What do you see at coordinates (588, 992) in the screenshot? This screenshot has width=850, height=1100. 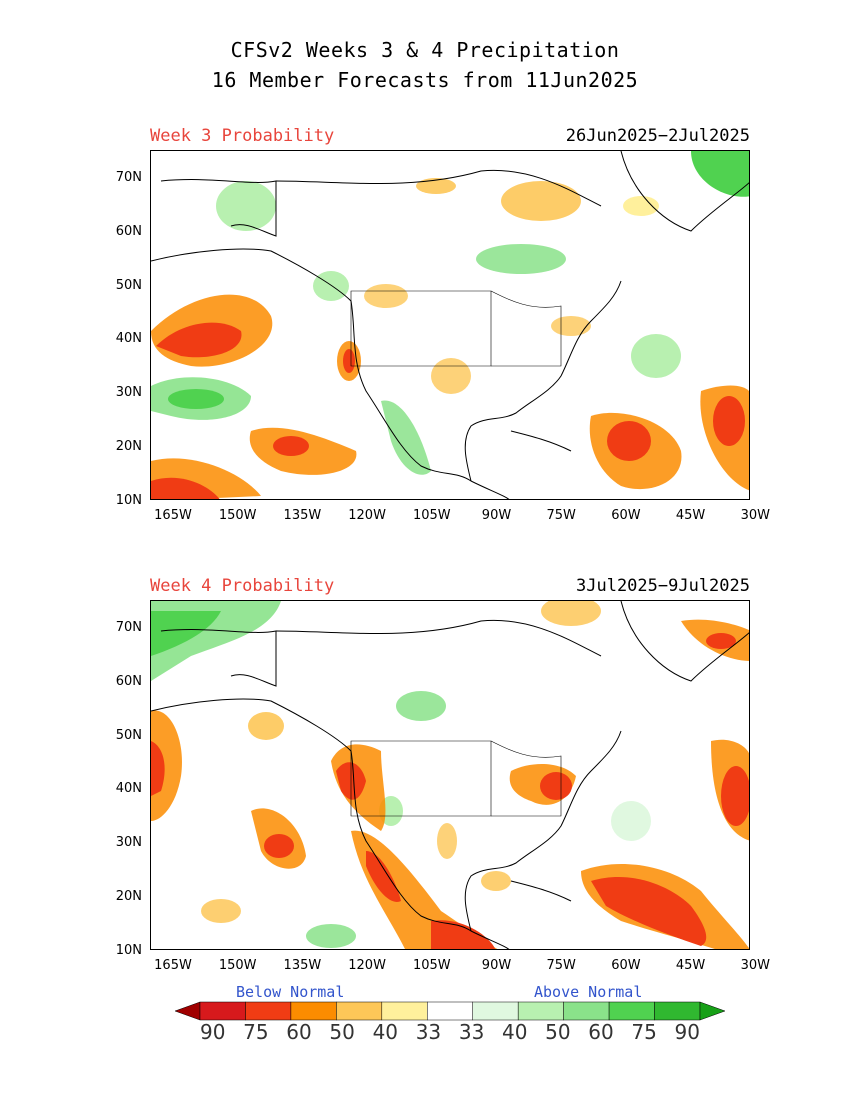 I see `legend-above-normal: Above Normal` at bounding box center [588, 992].